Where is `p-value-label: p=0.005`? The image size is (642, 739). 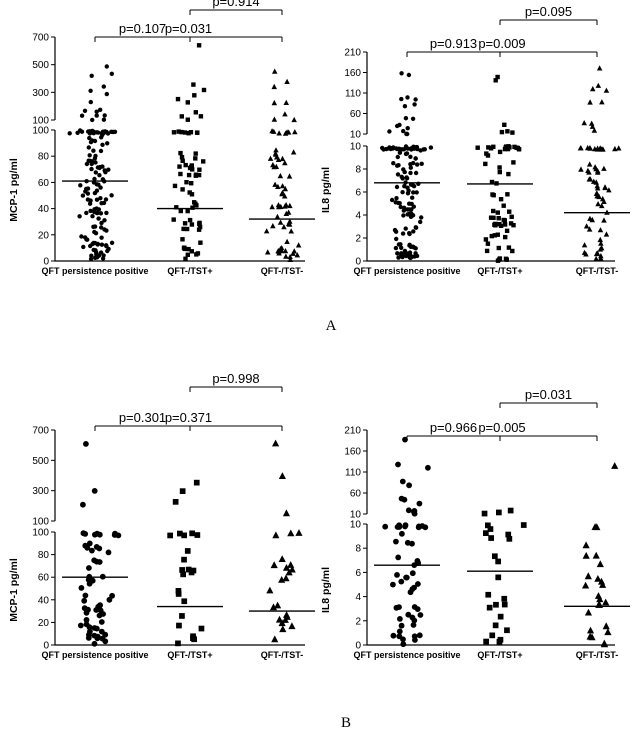
p-value-label: p=0.005 is located at coordinates (501, 427).